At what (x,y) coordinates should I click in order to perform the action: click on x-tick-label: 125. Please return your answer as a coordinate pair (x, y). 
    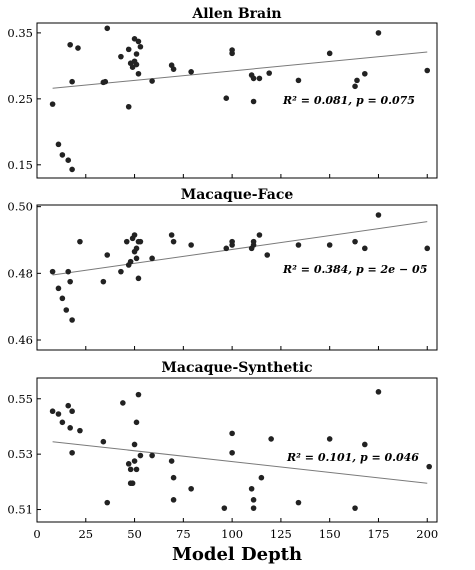
    Looking at the image, I should click on (281, 534).